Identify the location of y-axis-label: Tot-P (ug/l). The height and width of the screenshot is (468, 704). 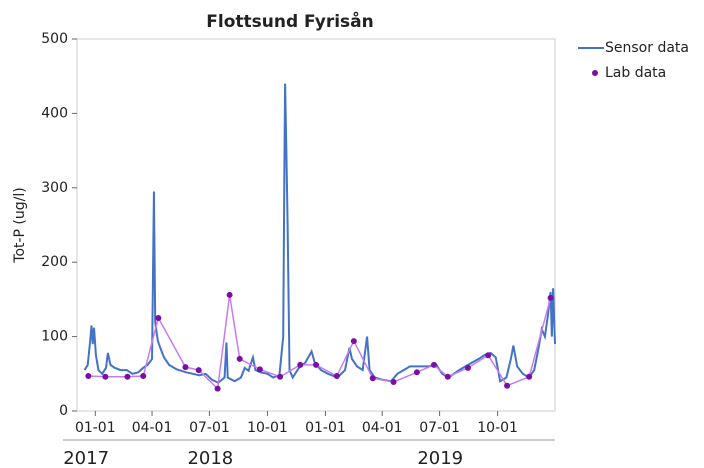
(20, 225).